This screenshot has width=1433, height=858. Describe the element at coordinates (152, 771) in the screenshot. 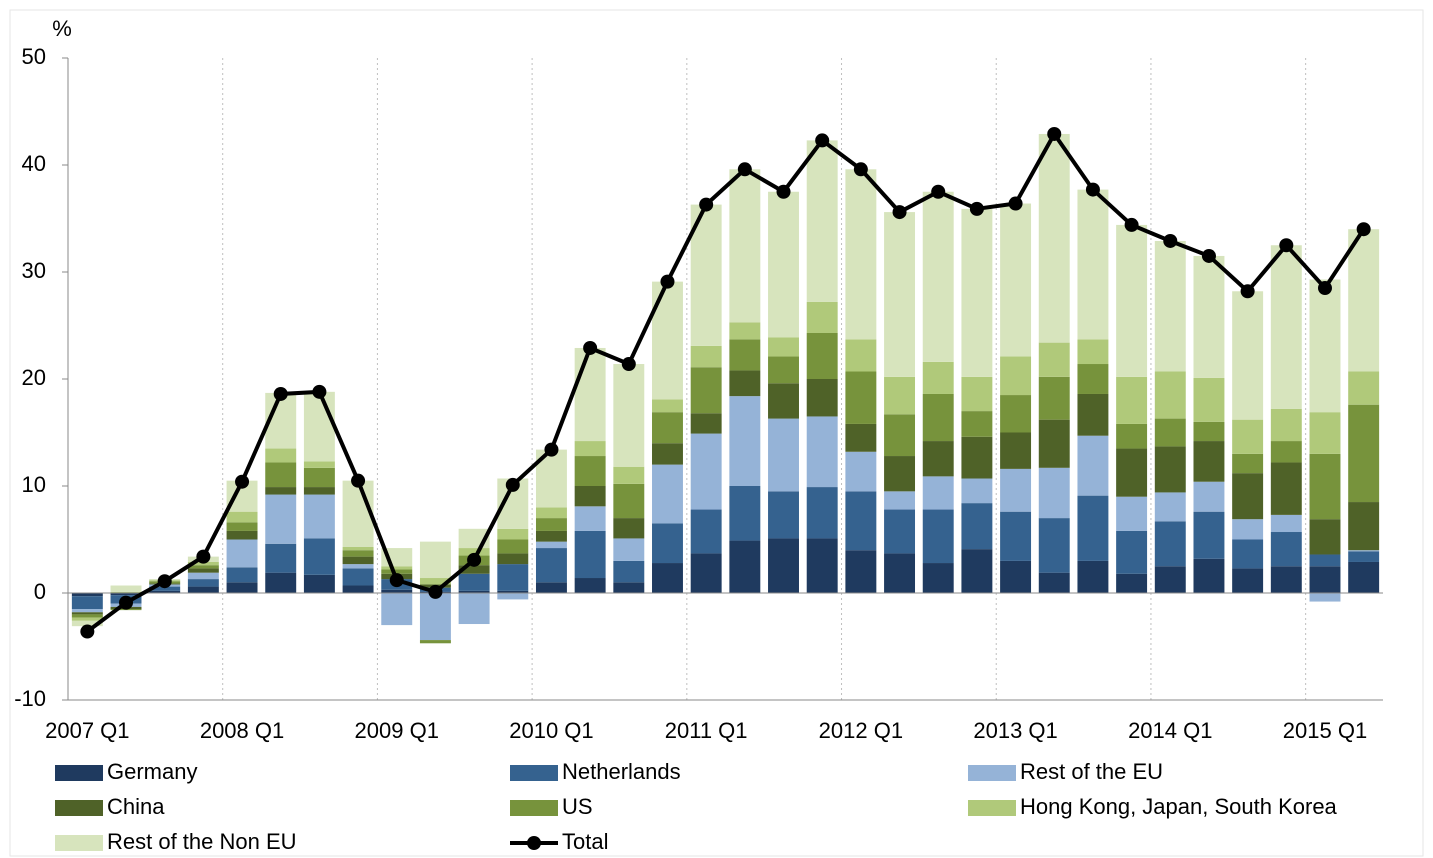

I see `legend-label: Germany` at that location.